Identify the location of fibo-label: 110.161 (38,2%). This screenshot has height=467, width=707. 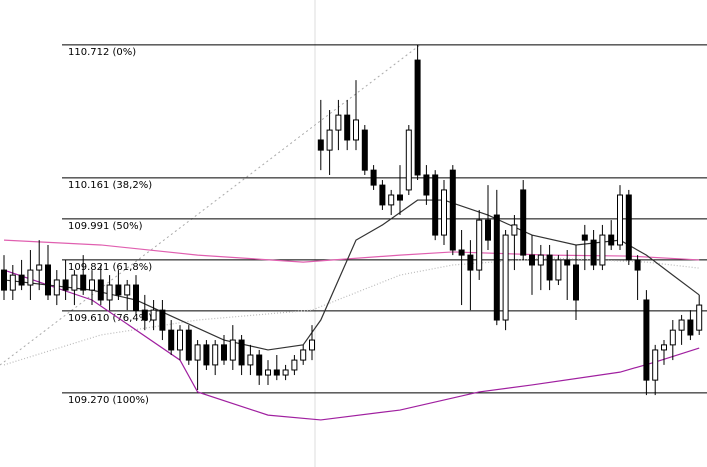
(110, 185).